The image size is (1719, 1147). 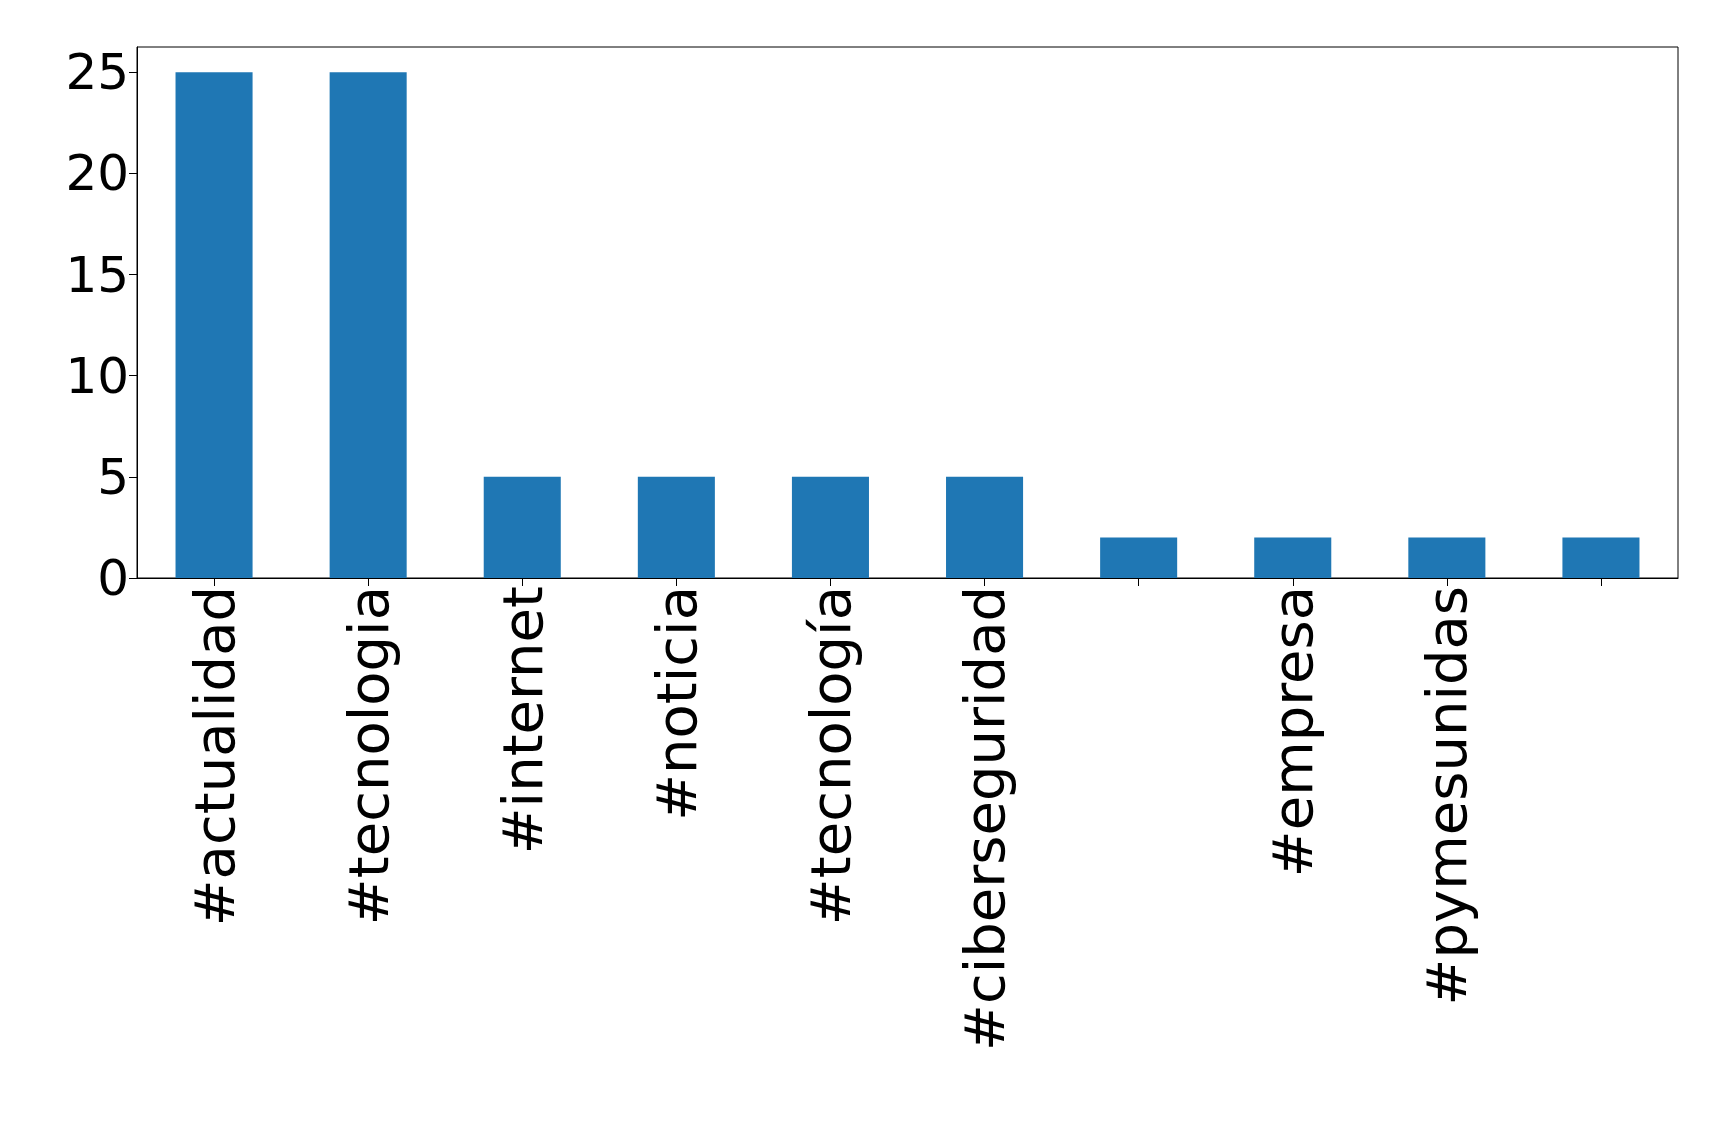 I want to click on x-tick-label: #actualidad, so click(x=214, y=756).